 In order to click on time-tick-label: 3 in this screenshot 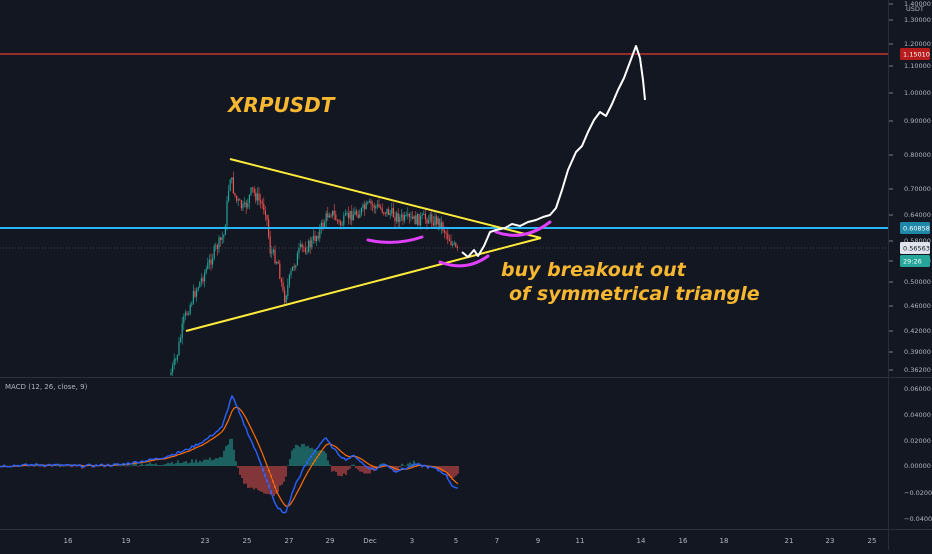, I will do `click(412, 541)`.